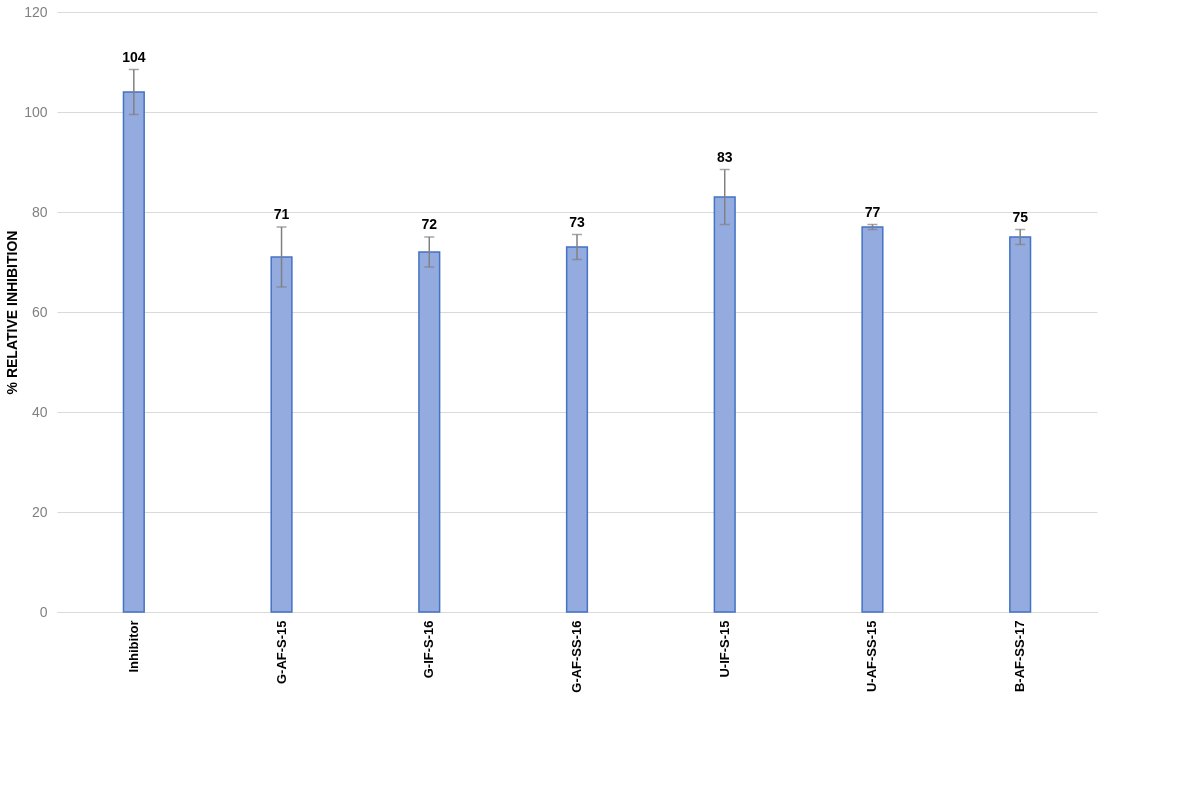 This screenshot has height=812, width=1200. What do you see at coordinates (872, 211) in the screenshot?
I see `data-label: 77` at bounding box center [872, 211].